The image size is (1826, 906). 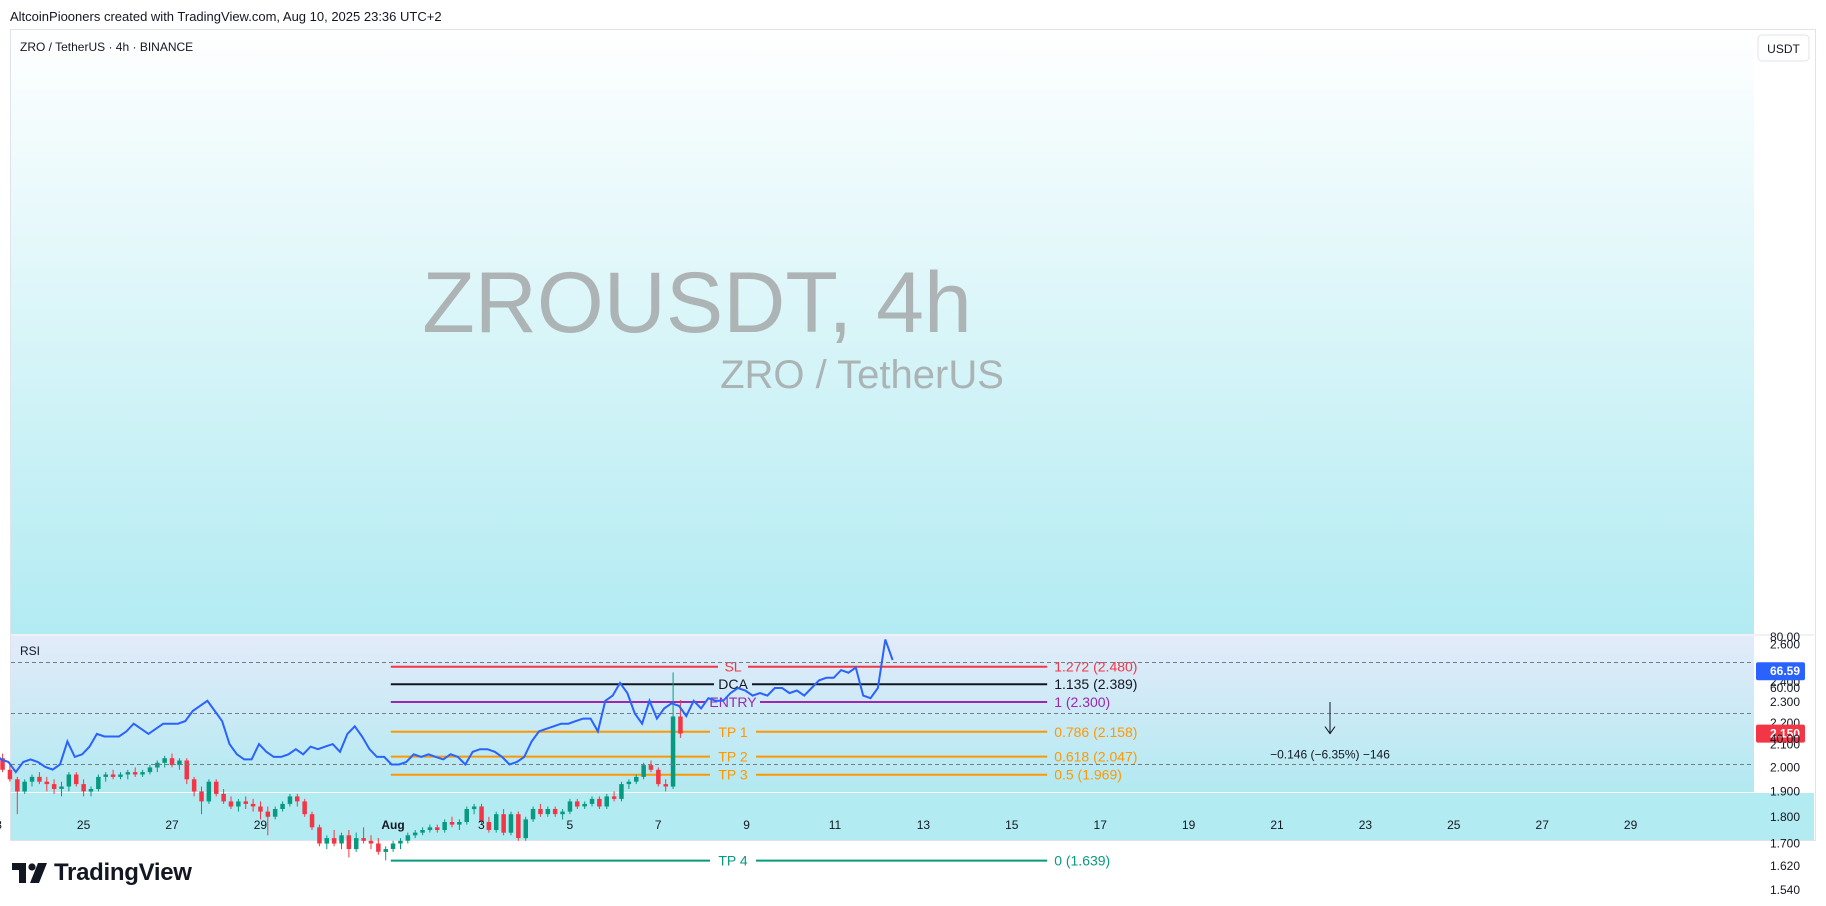 I want to click on fib-level-name: TP 1, so click(x=733, y=732).